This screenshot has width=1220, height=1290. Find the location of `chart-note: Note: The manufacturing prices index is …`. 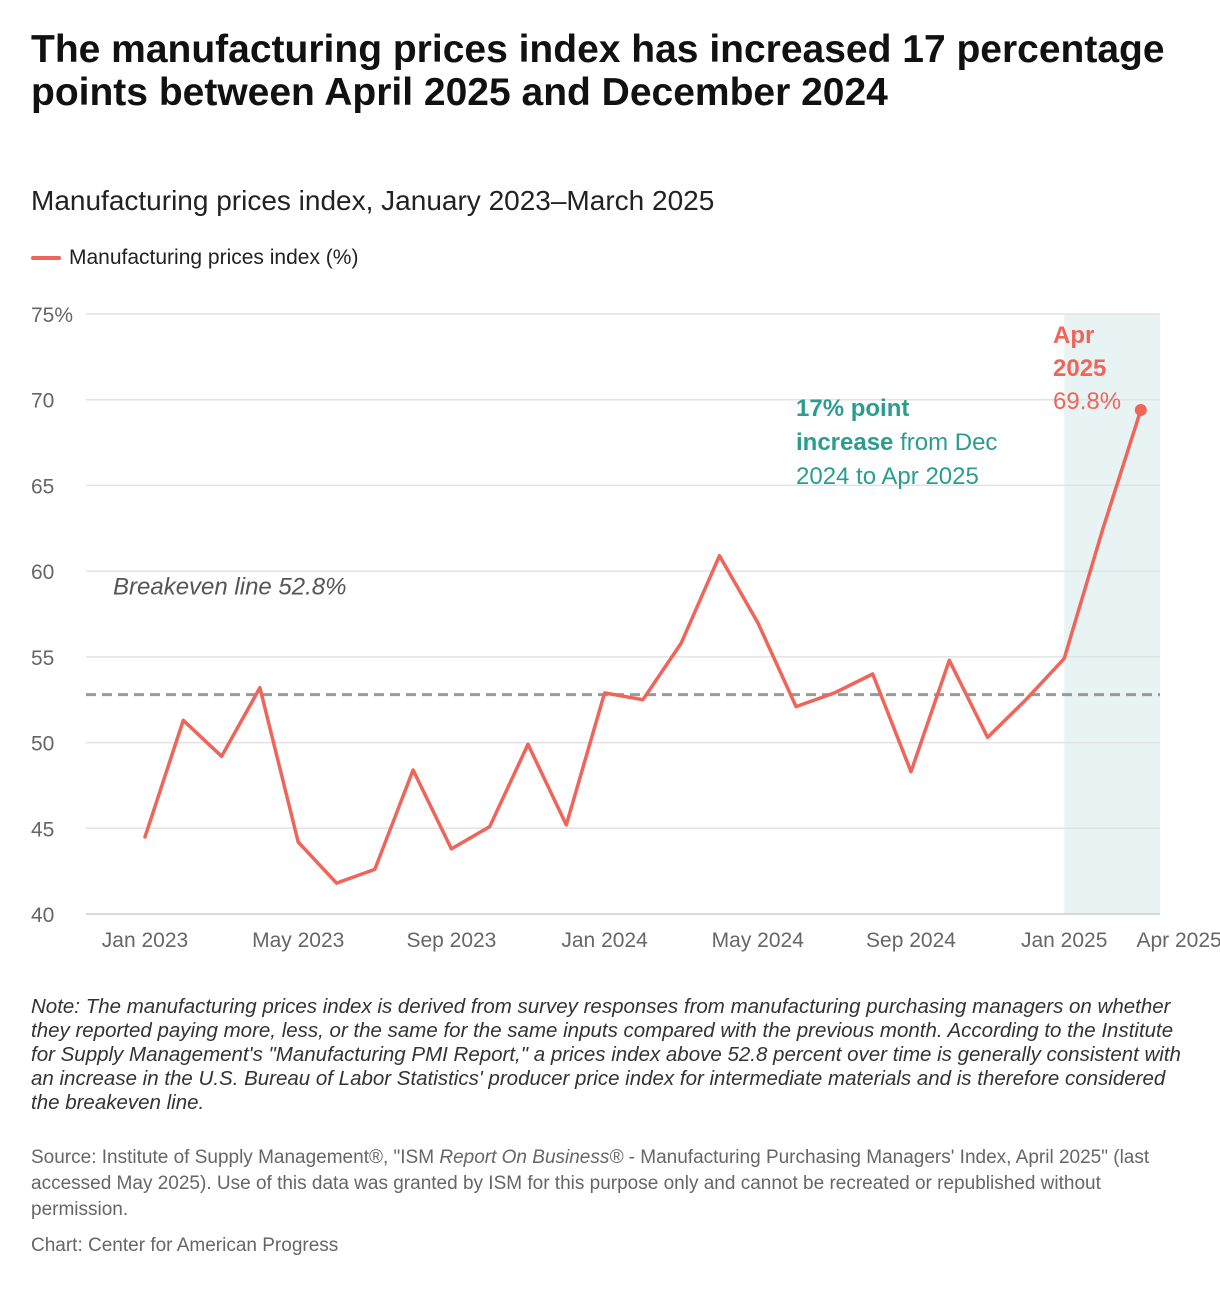

chart-note: Note: The manufacturing prices index is … is located at coordinates (606, 1054).